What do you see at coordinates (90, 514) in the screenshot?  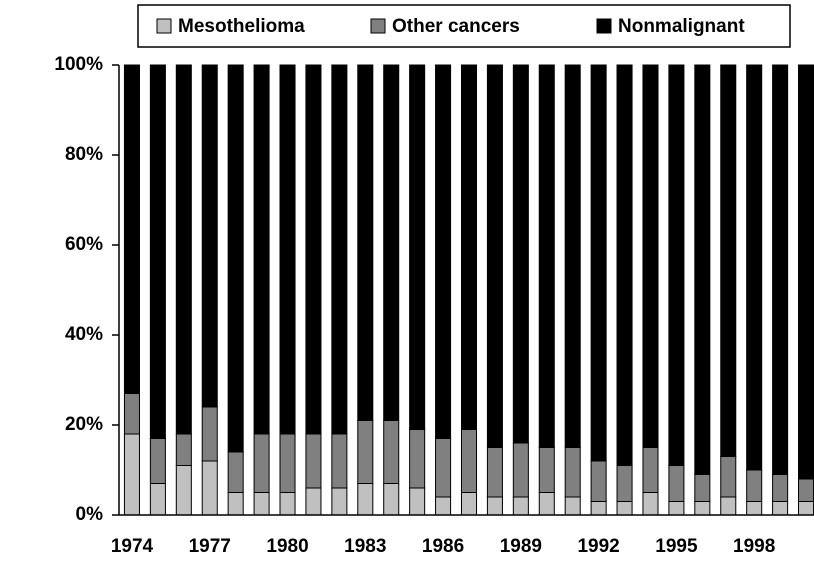 I see `y-tick-label: 0%` at bounding box center [90, 514].